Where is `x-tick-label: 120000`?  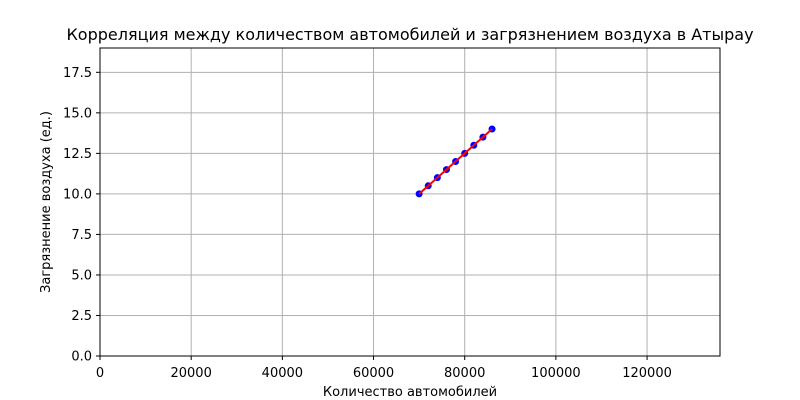 x-tick-label: 120000 is located at coordinates (647, 373).